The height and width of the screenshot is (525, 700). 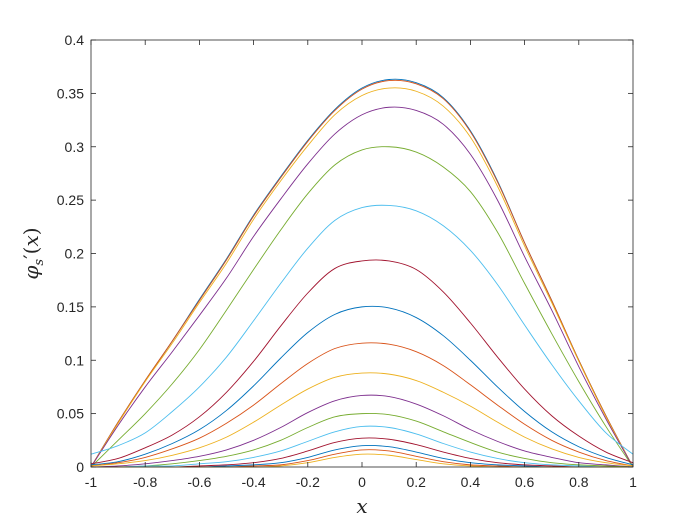 I want to click on x-tick-label: 0.2, so click(x=416, y=482).